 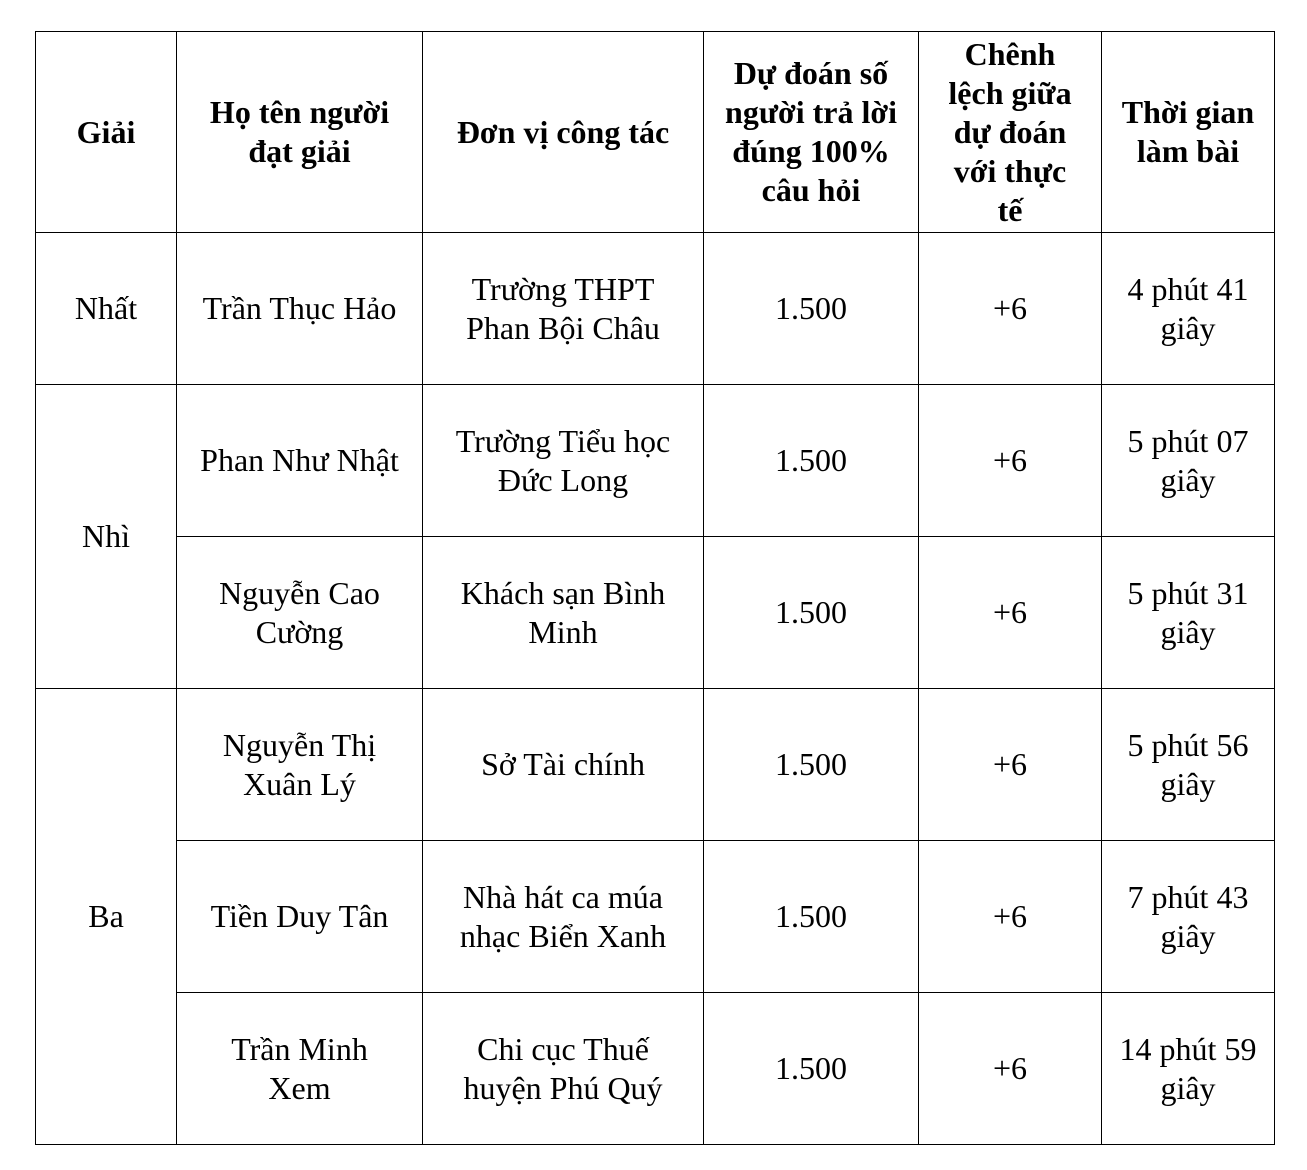 What do you see at coordinates (563, 612) in the screenshot?
I see `unit-cell: Khách sạn Bình Minh` at bounding box center [563, 612].